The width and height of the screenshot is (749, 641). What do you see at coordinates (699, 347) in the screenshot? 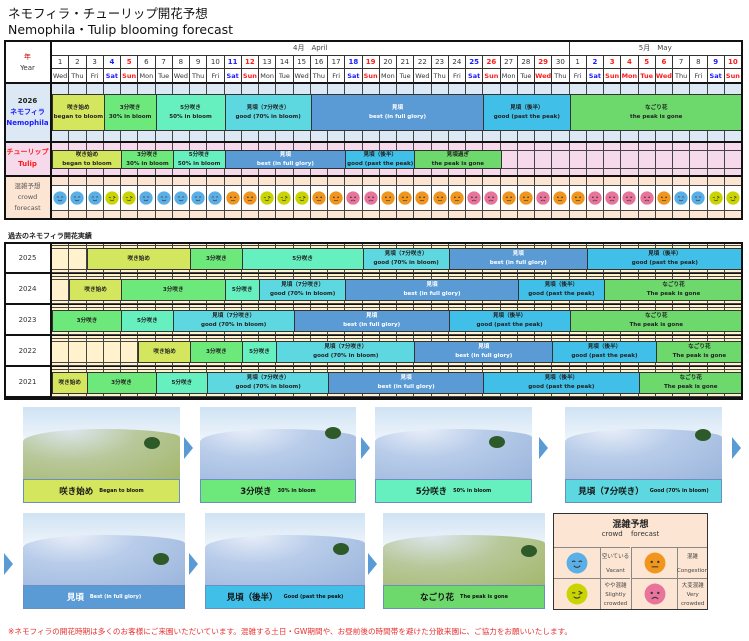
I see `band-label-ja: なごり花` at bounding box center [699, 347].